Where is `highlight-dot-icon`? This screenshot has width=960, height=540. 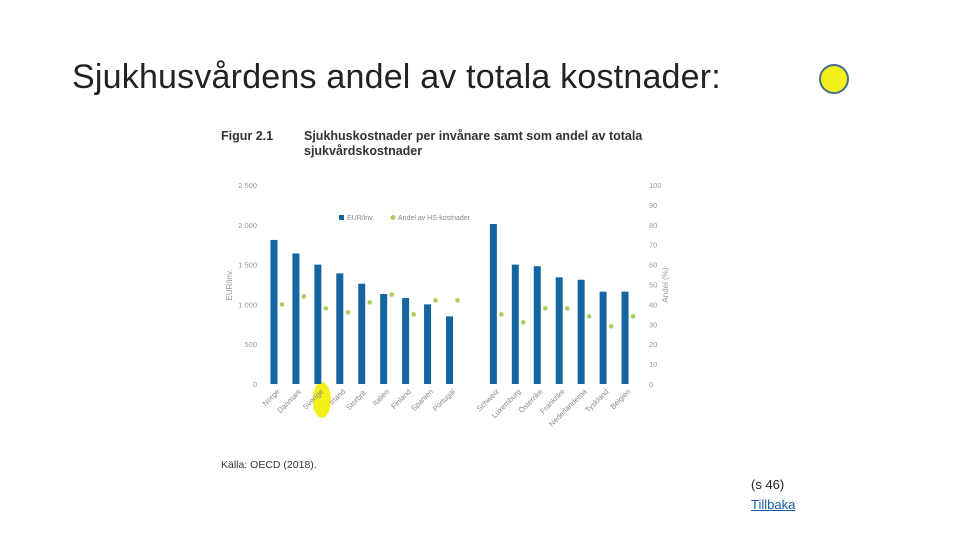
highlight-dot-icon is located at coordinates (834, 79).